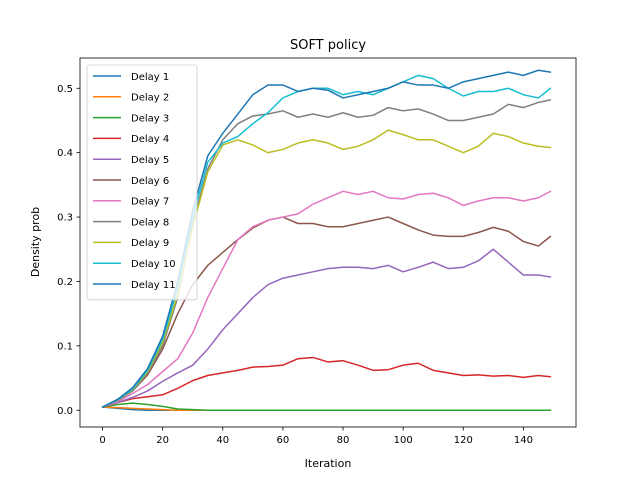 The image size is (640, 480). Describe the element at coordinates (35, 242) in the screenshot. I see `y-axis-title: Density prob` at that location.